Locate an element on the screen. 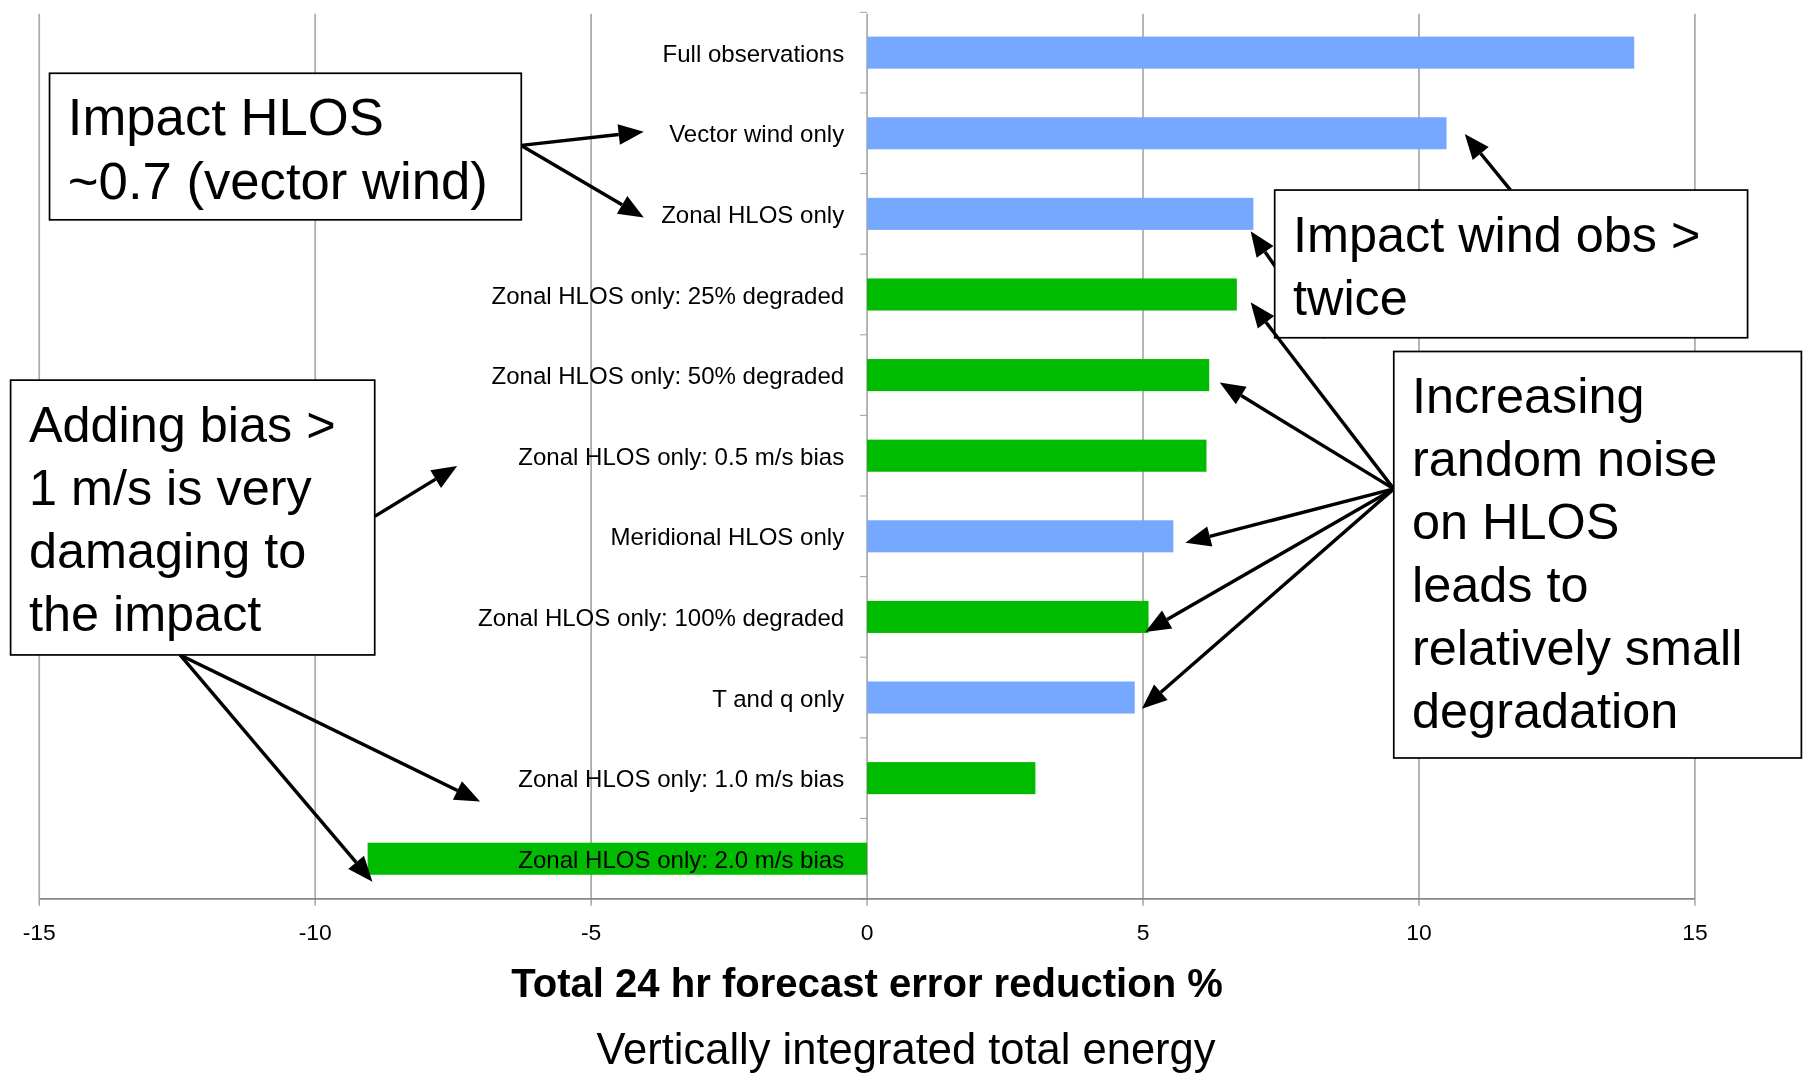 The height and width of the screenshot is (1076, 1812). x-tick-label: 10 is located at coordinates (1419, 932).